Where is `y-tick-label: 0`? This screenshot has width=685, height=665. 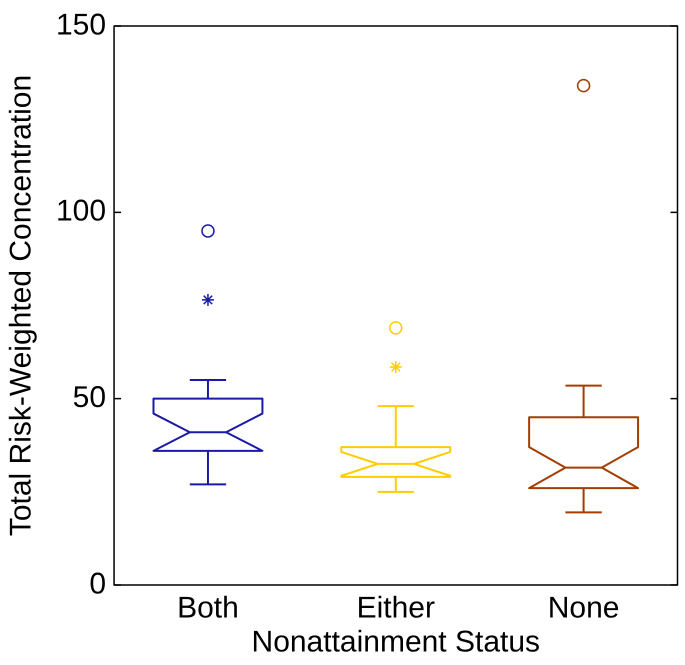
y-tick-label: 0 is located at coordinates (97, 583).